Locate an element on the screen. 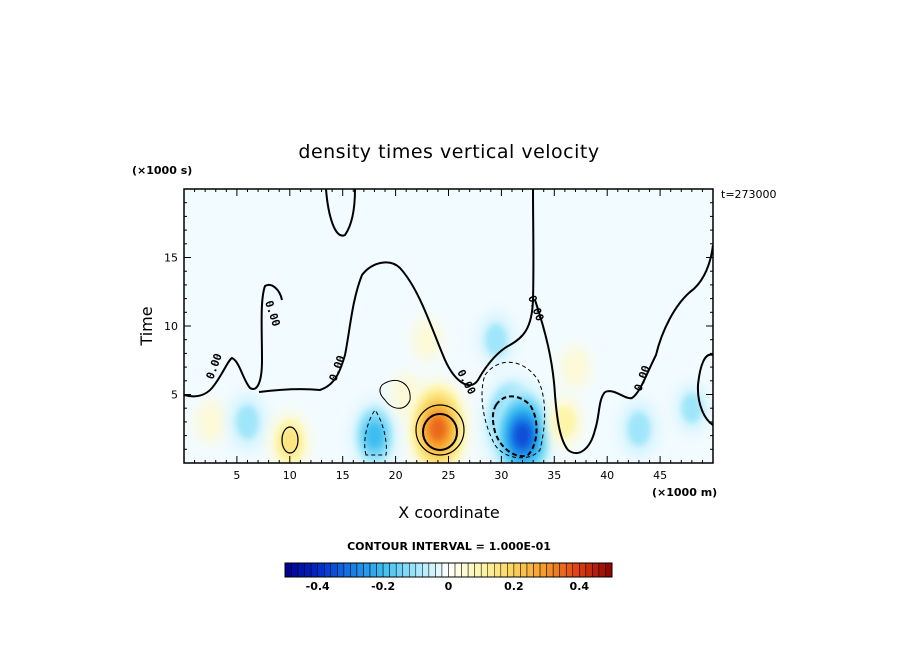  y-tick-label: 10 is located at coordinates (171, 326).